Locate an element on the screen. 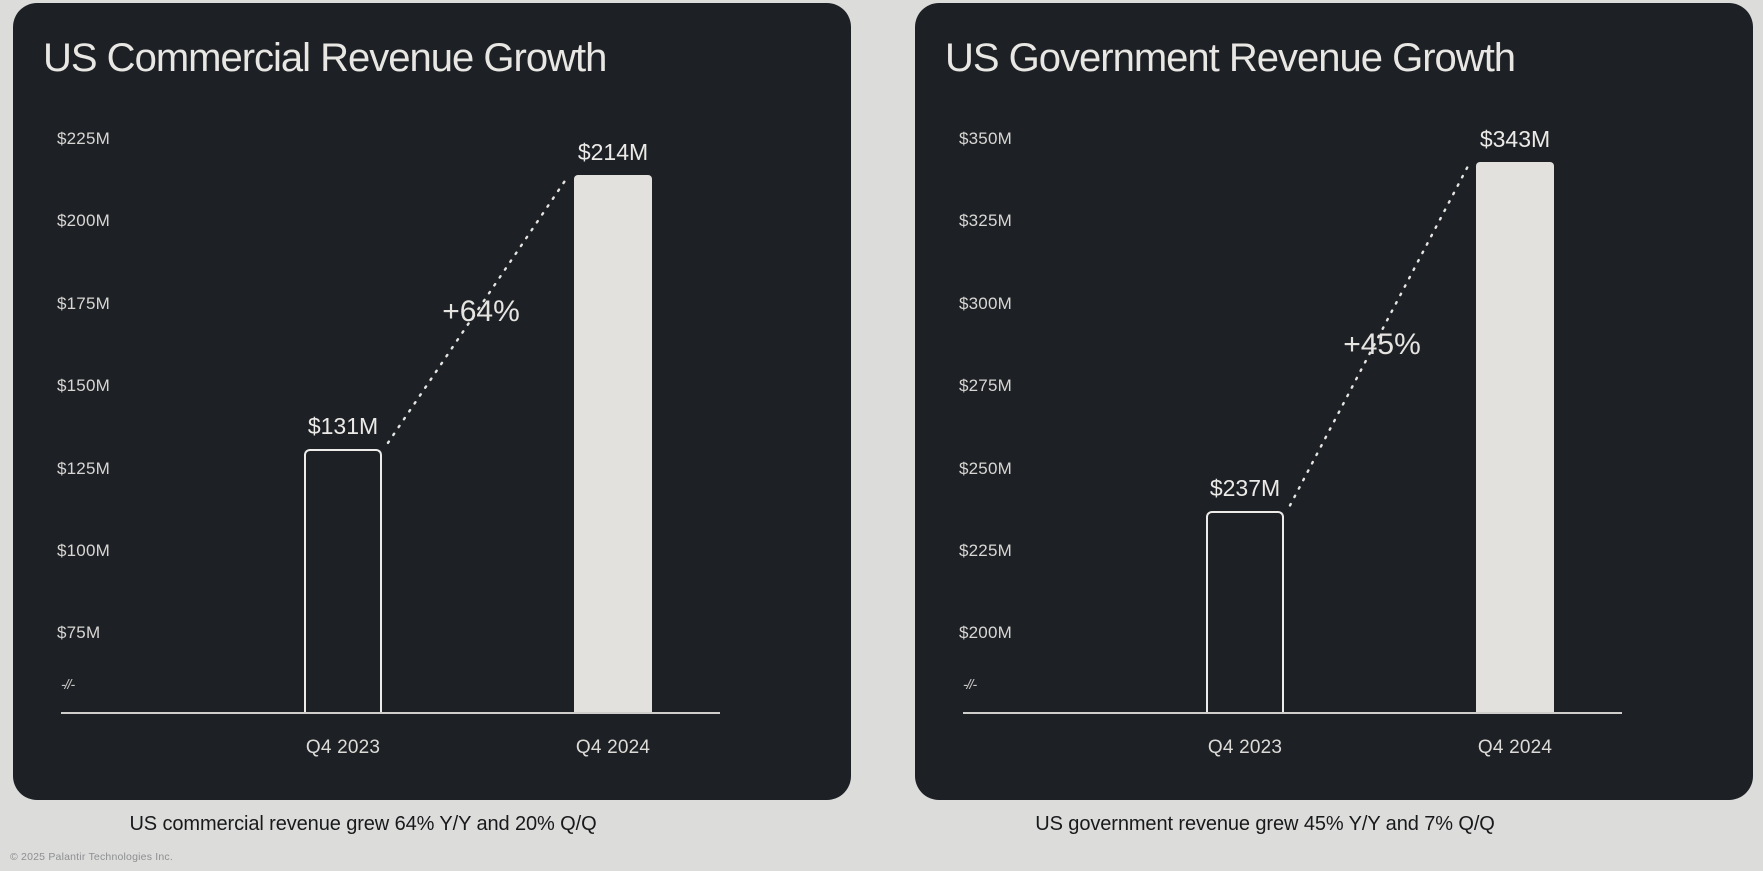  y-tick-label: $75M is located at coordinates (79, 633).